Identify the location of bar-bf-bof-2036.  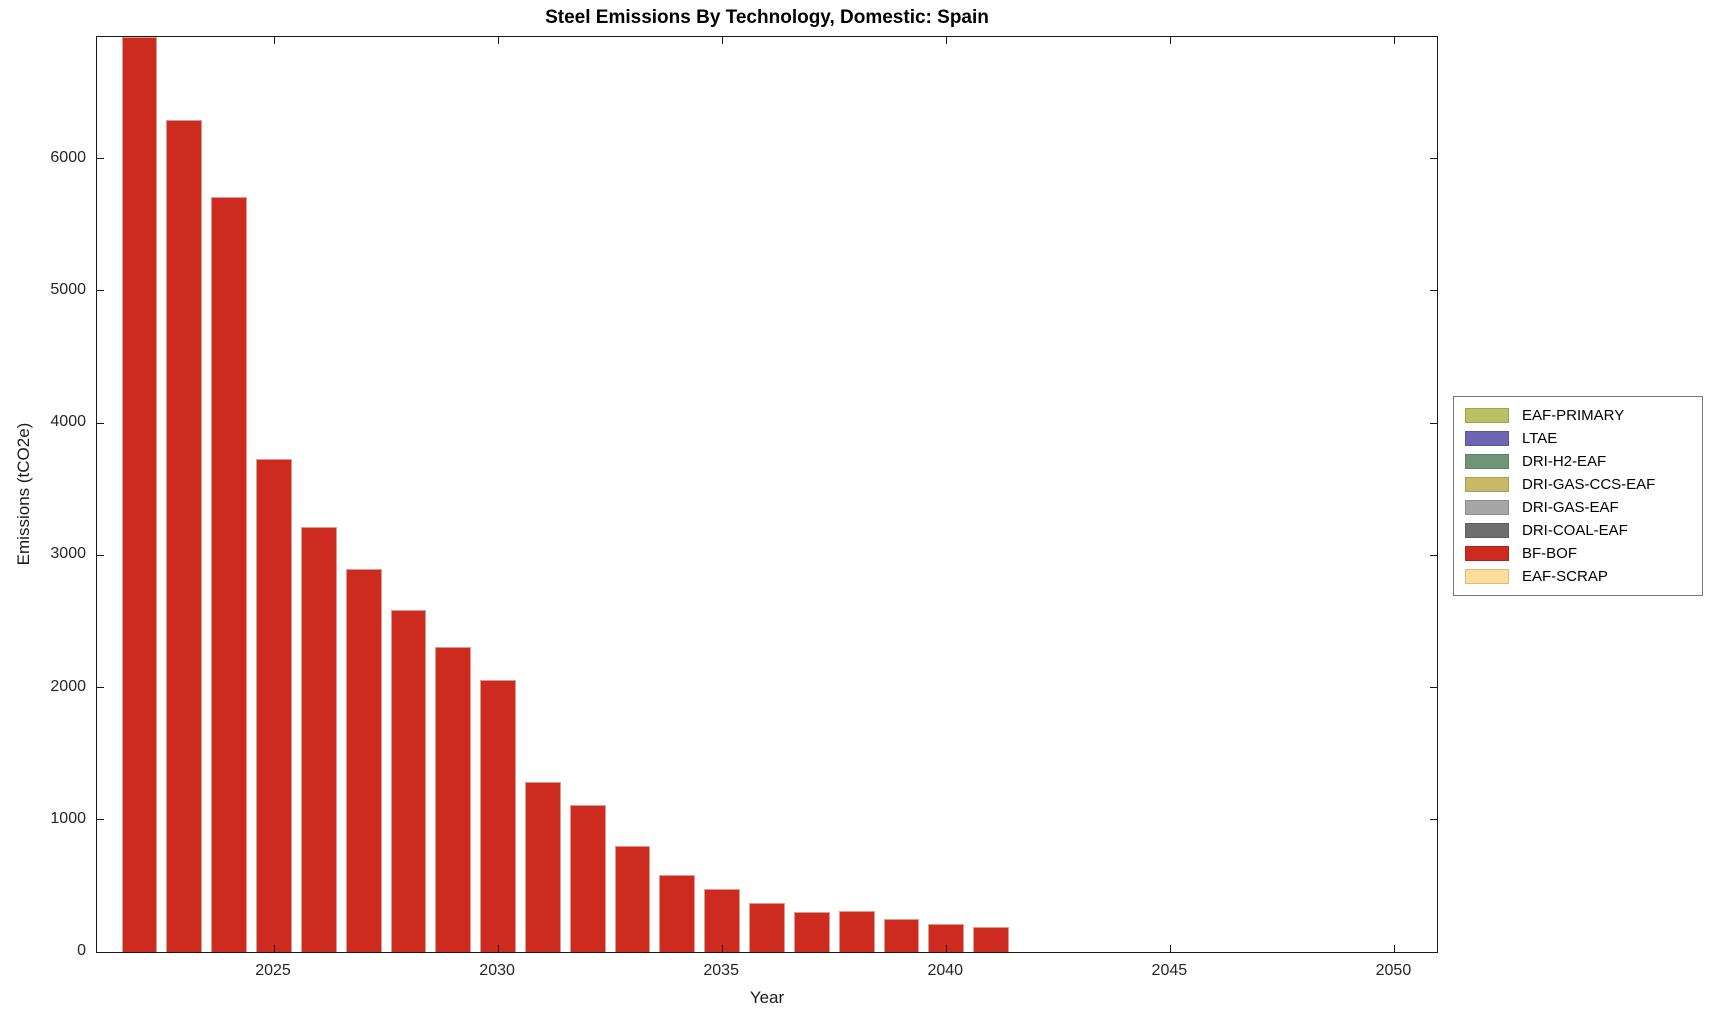
(767, 927).